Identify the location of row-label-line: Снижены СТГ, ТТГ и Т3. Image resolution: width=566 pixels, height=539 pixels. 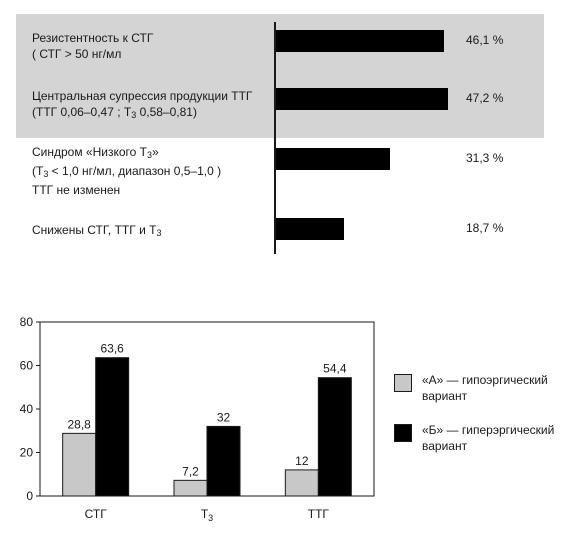
(97, 230).